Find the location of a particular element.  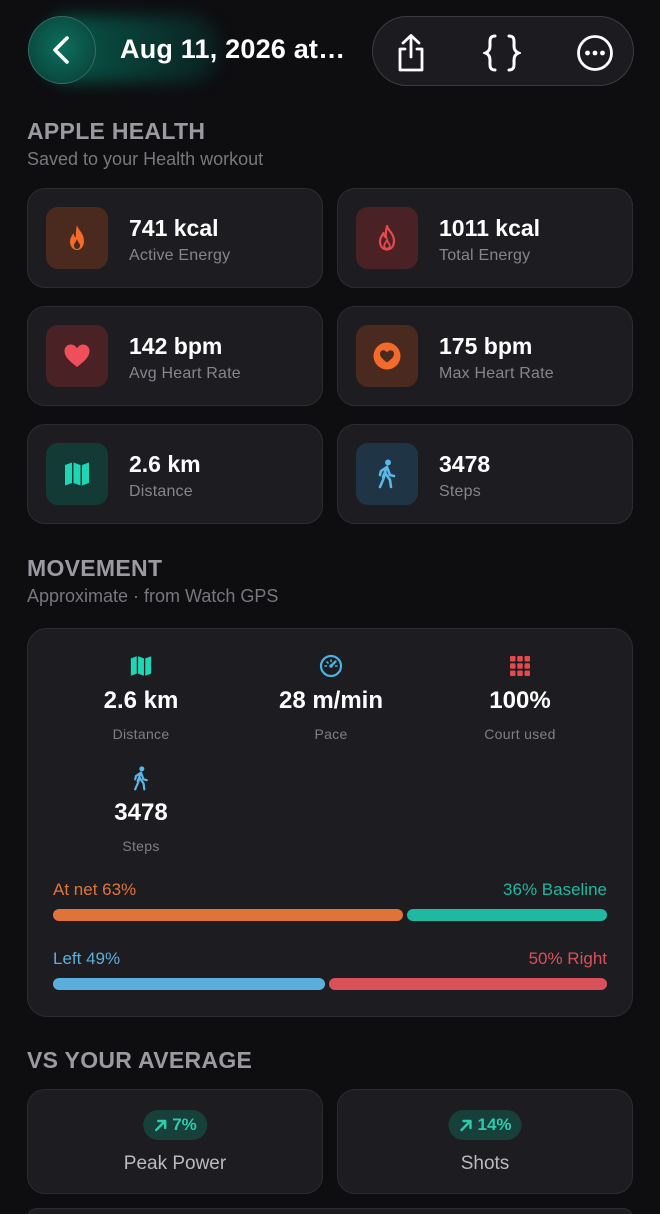

braces-icon is located at coordinates (502, 53).